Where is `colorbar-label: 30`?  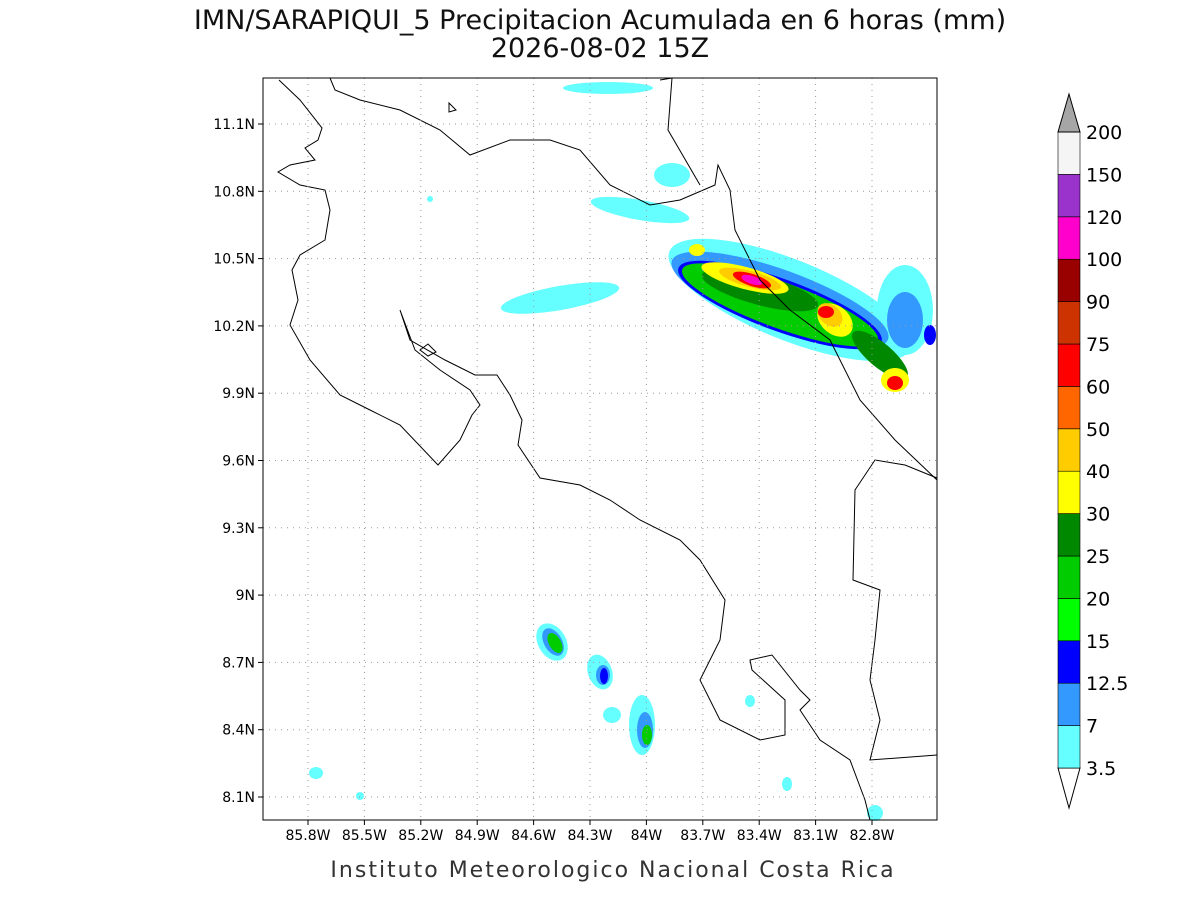
colorbar-label: 30 is located at coordinates (1098, 515).